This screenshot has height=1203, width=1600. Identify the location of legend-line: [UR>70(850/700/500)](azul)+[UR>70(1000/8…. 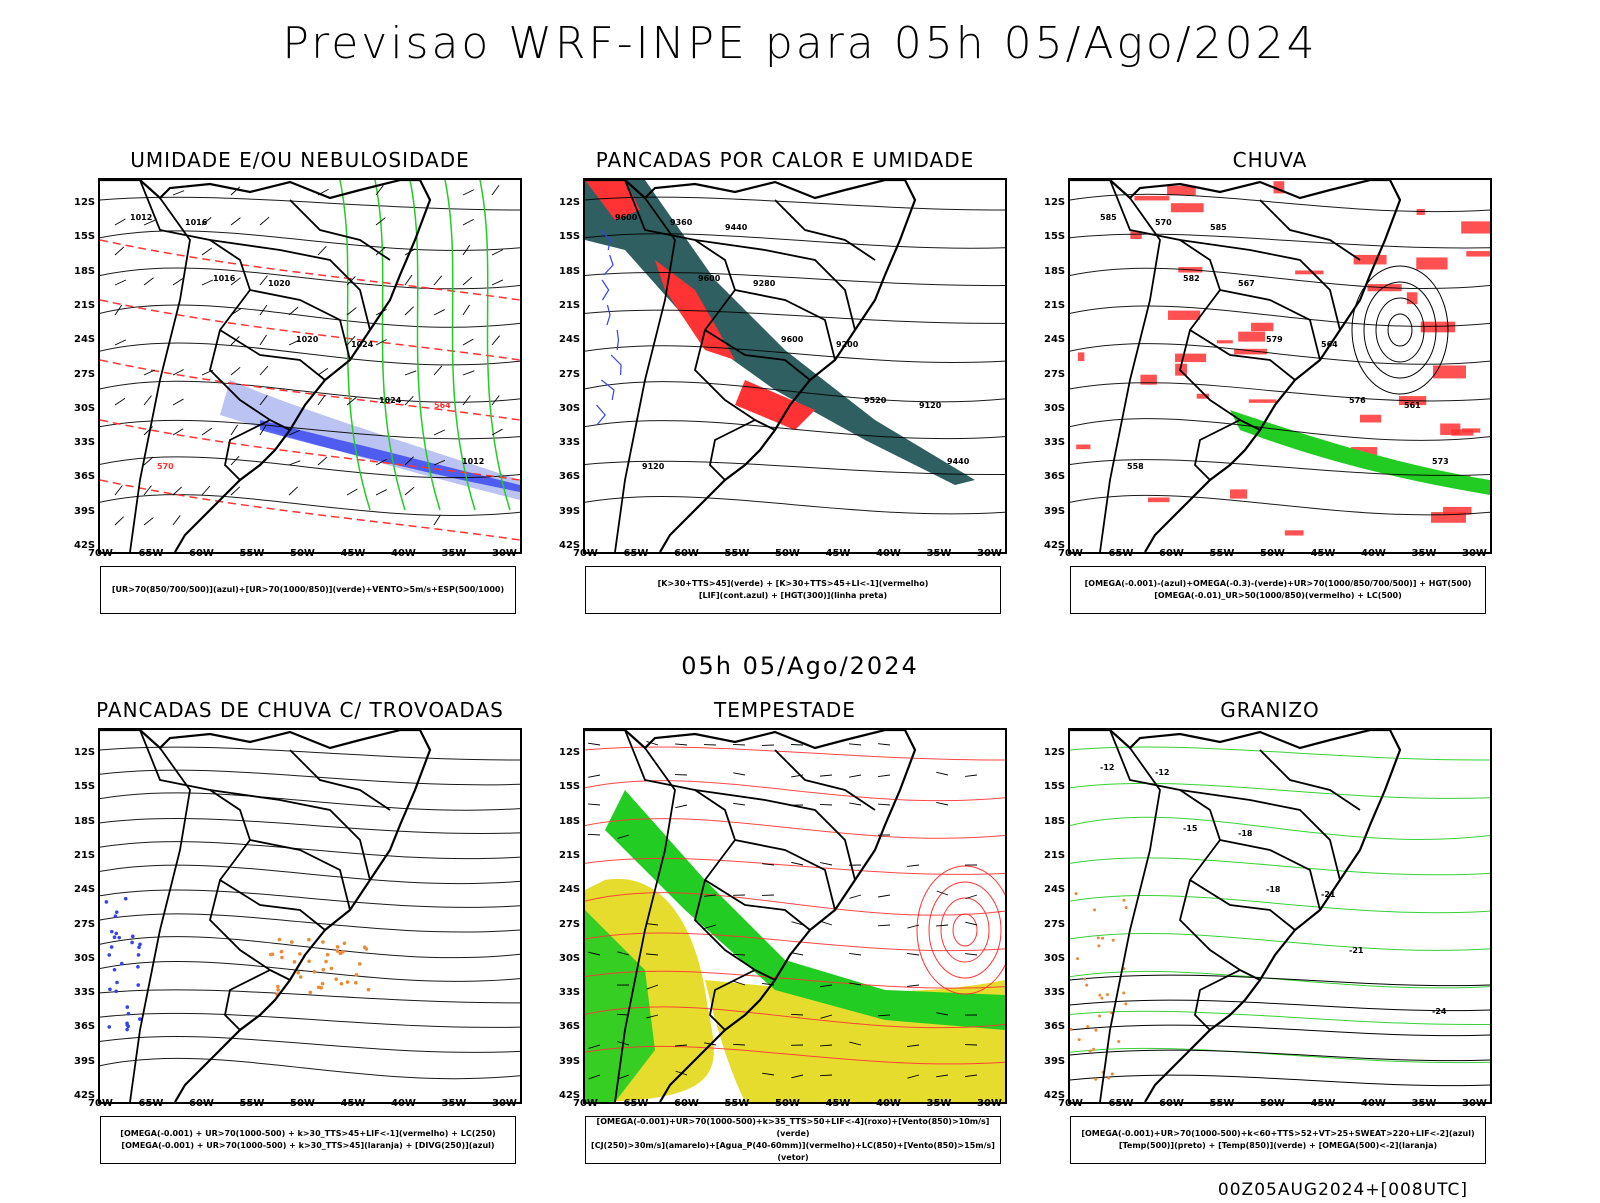
(308, 590).